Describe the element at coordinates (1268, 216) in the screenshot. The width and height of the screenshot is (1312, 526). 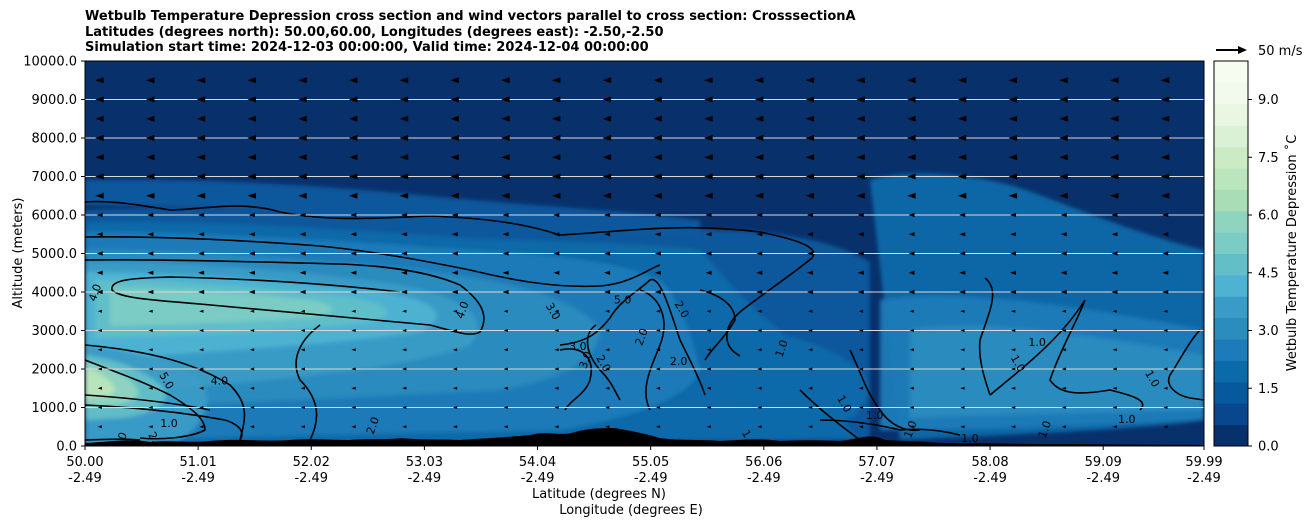
I see `colorbar-tick-label: 6.0` at that location.